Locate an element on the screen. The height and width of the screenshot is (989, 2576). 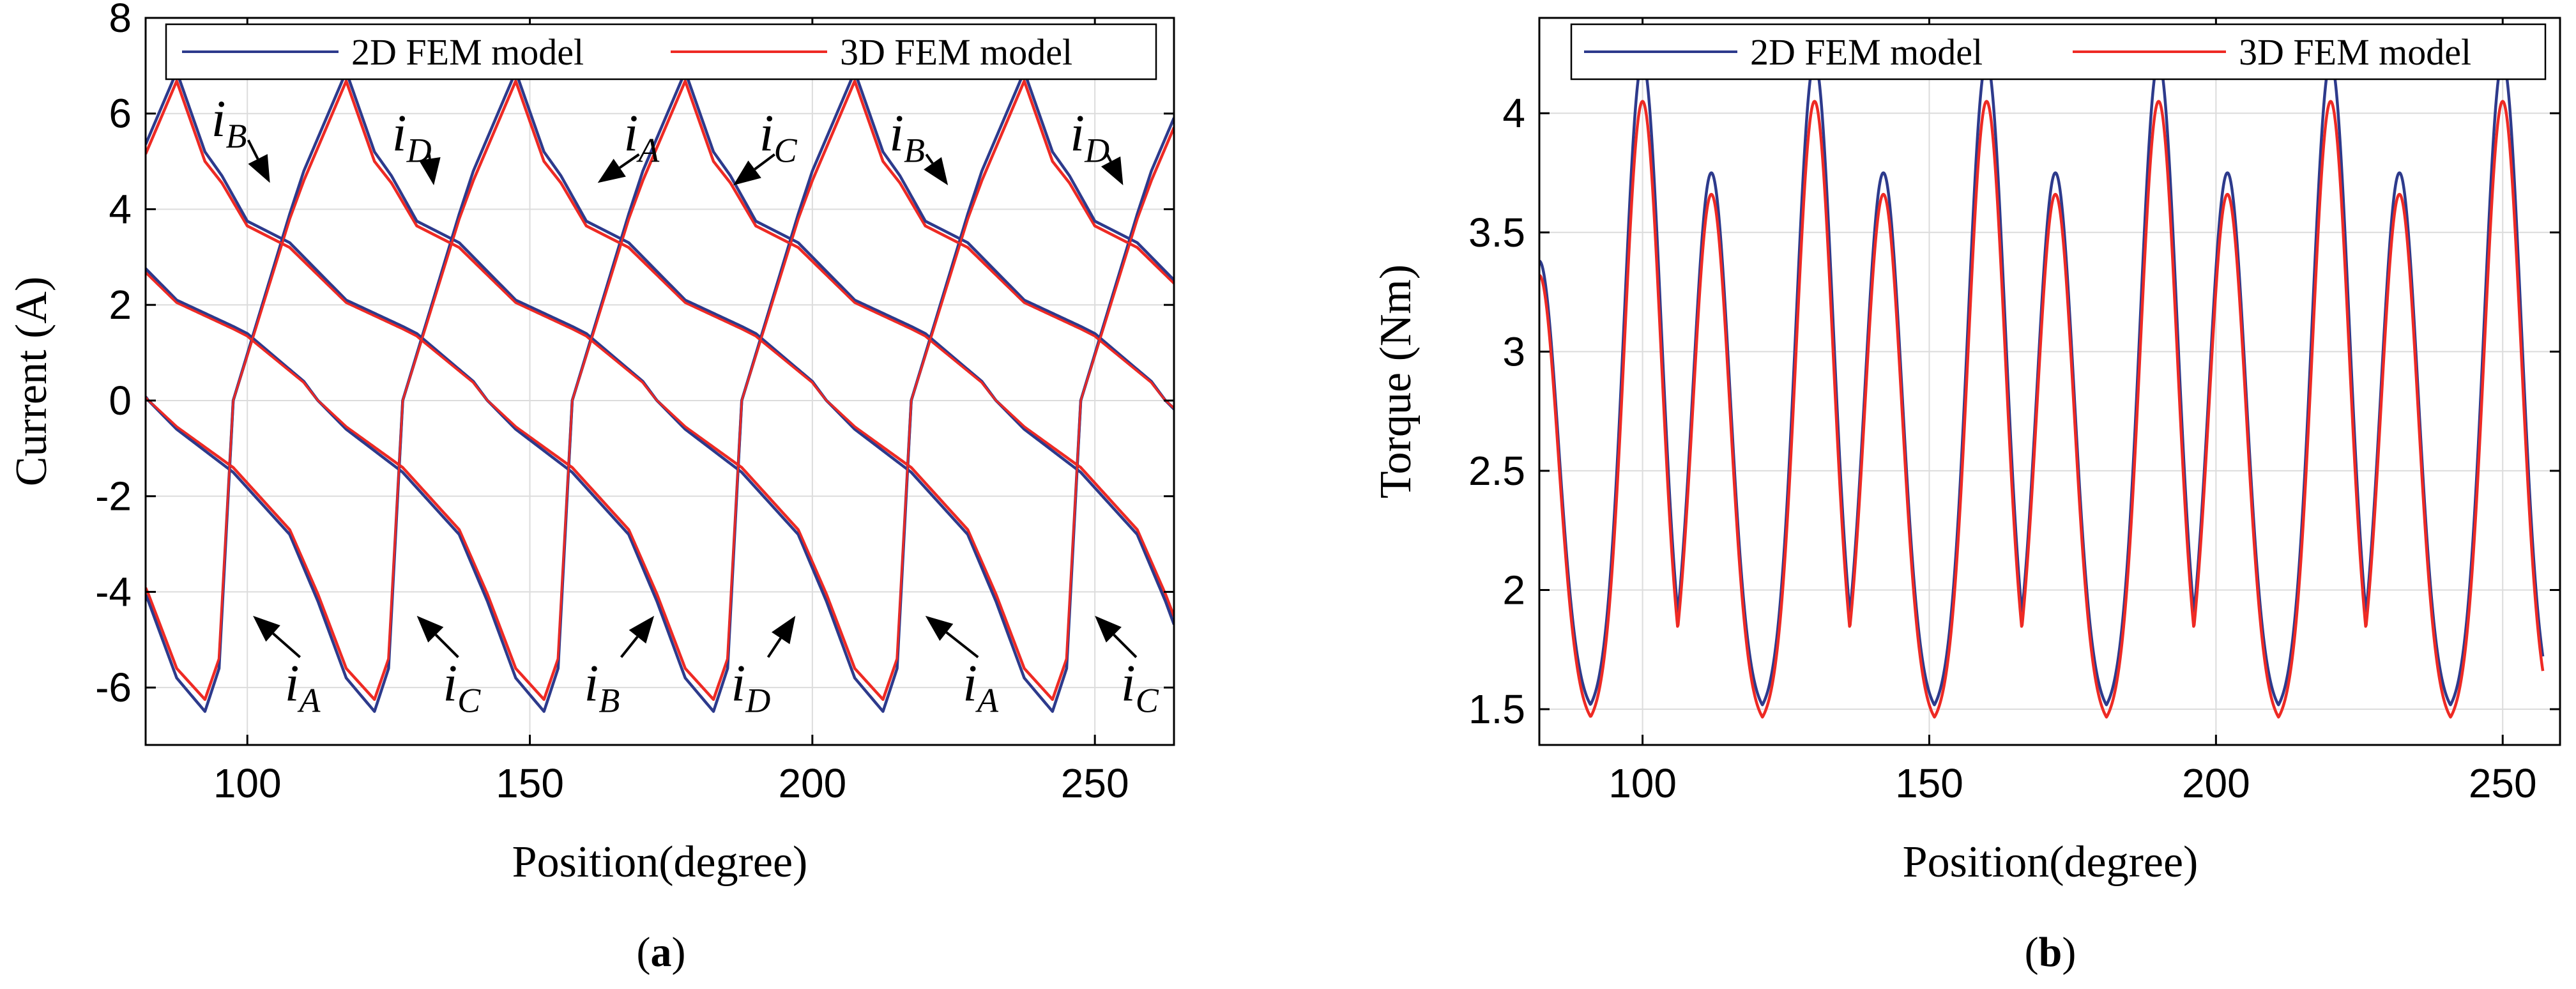
torque-x-tick-label: 250 is located at coordinates (2503, 783).